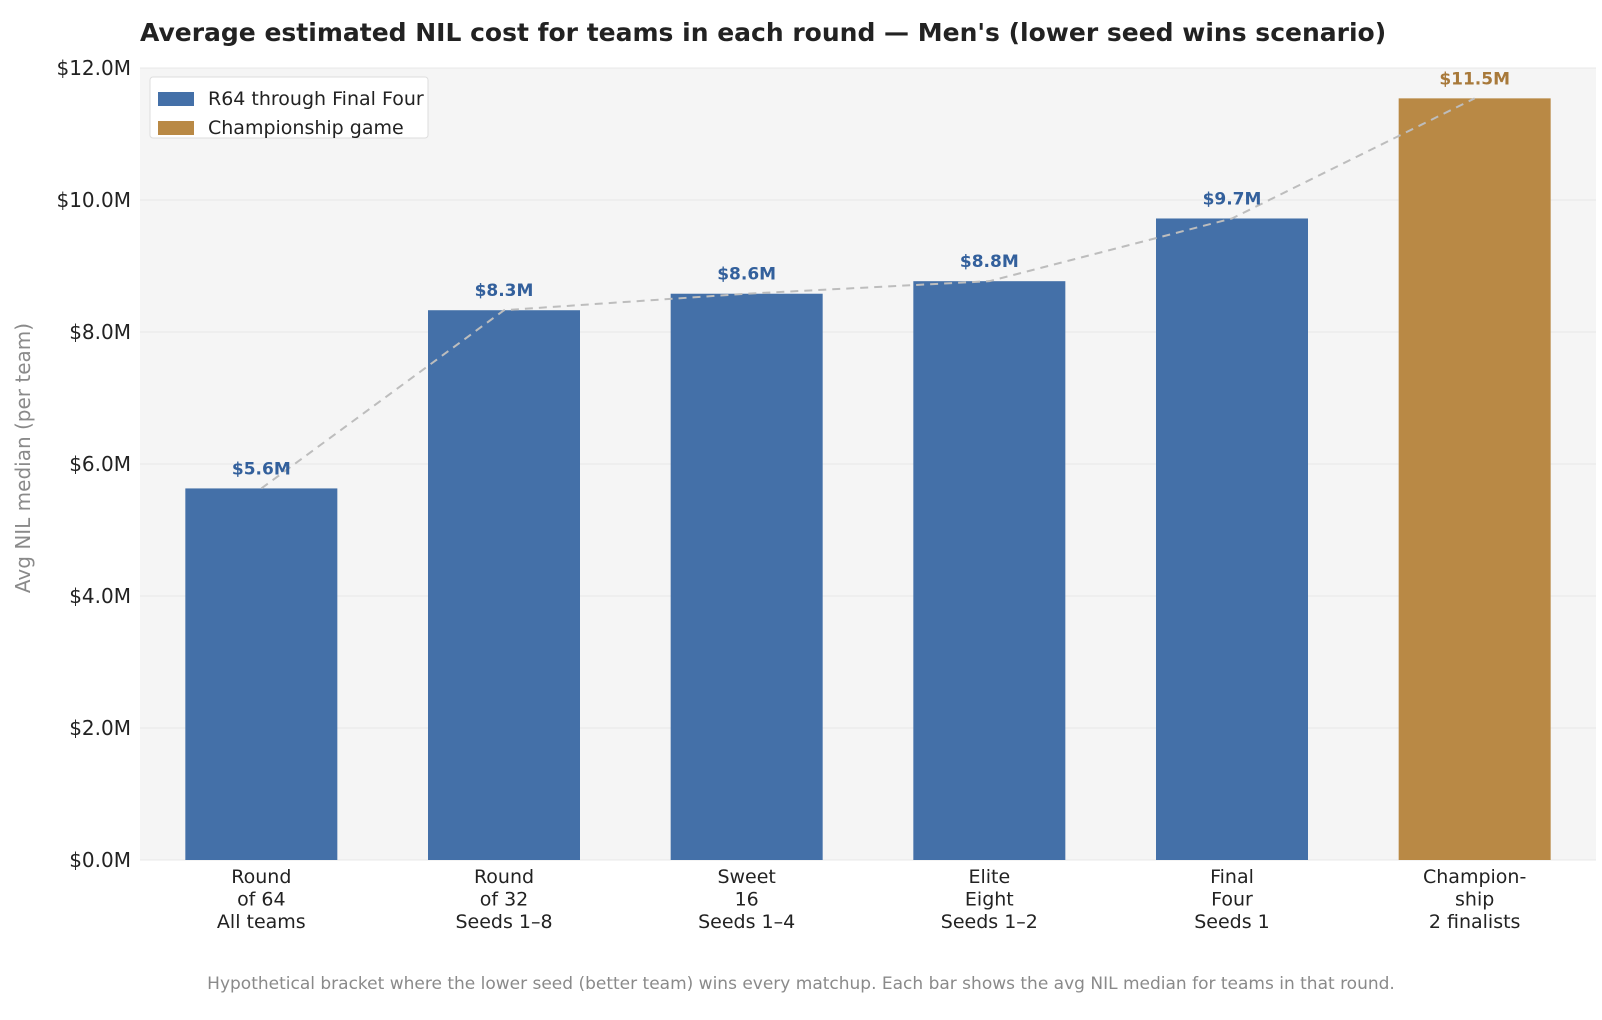  Describe the element at coordinates (746, 275) in the screenshot. I see `bar-value-label: $8.6M` at that location.